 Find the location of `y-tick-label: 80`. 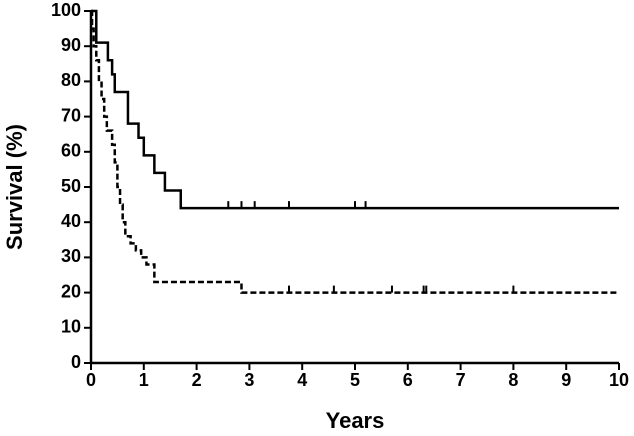

y-tick-label: 80 is located at coordinates (71, 80).